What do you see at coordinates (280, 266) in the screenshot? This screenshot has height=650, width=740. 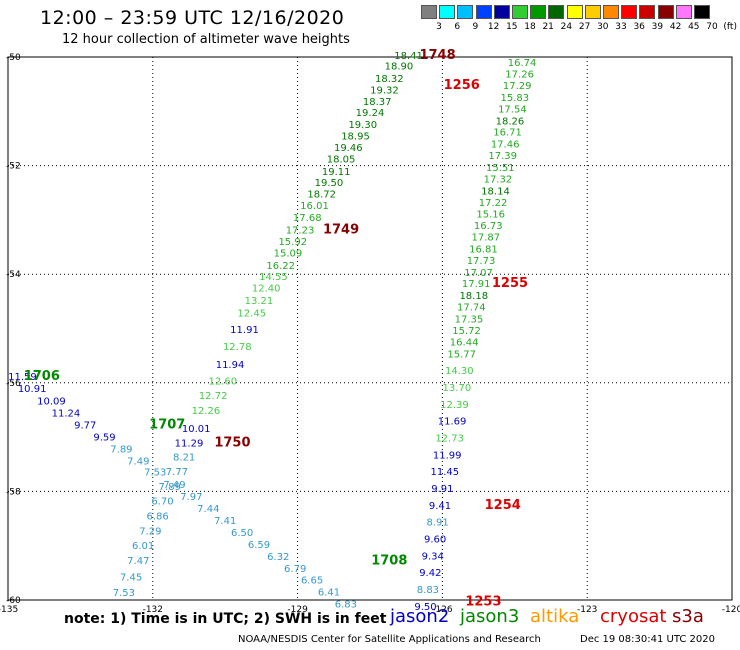 I see `wave-height-label: 16.22` at bounding box center [280, 266].